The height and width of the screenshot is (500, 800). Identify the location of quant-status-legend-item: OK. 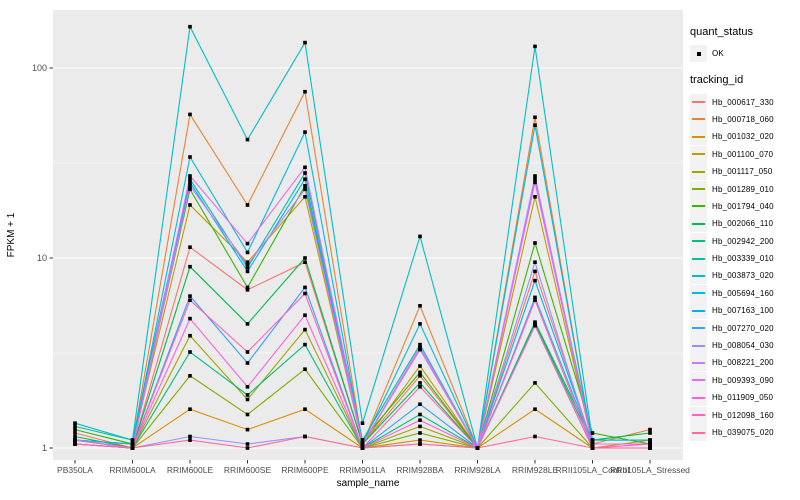
(745, 54).